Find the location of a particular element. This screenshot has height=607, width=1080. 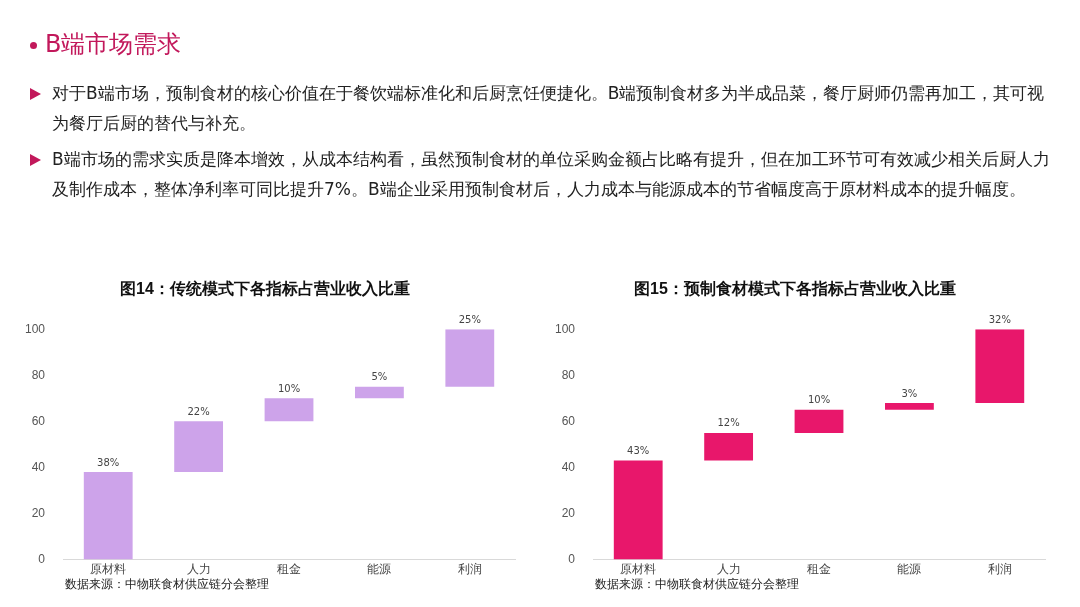

data-label: 38% is located at coordinates (108, 462).